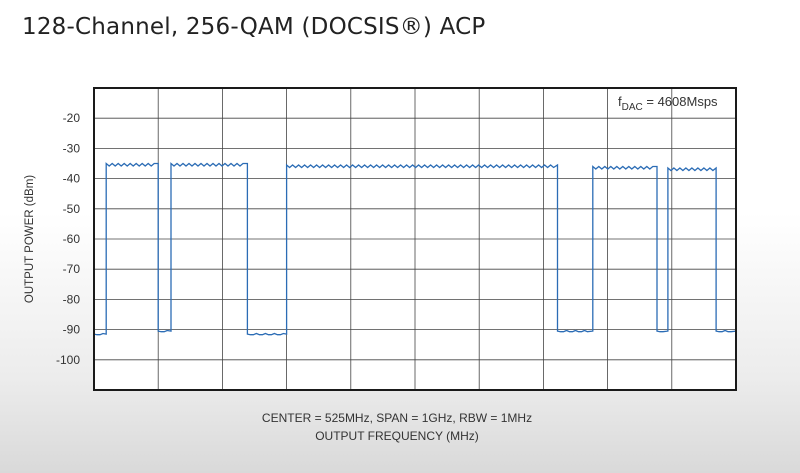 The image size is (800, 473). What do you see at coordinates (72, 148) in the screenshot?
I see `y-tick-label: -30` at bounding box center [72, 148].